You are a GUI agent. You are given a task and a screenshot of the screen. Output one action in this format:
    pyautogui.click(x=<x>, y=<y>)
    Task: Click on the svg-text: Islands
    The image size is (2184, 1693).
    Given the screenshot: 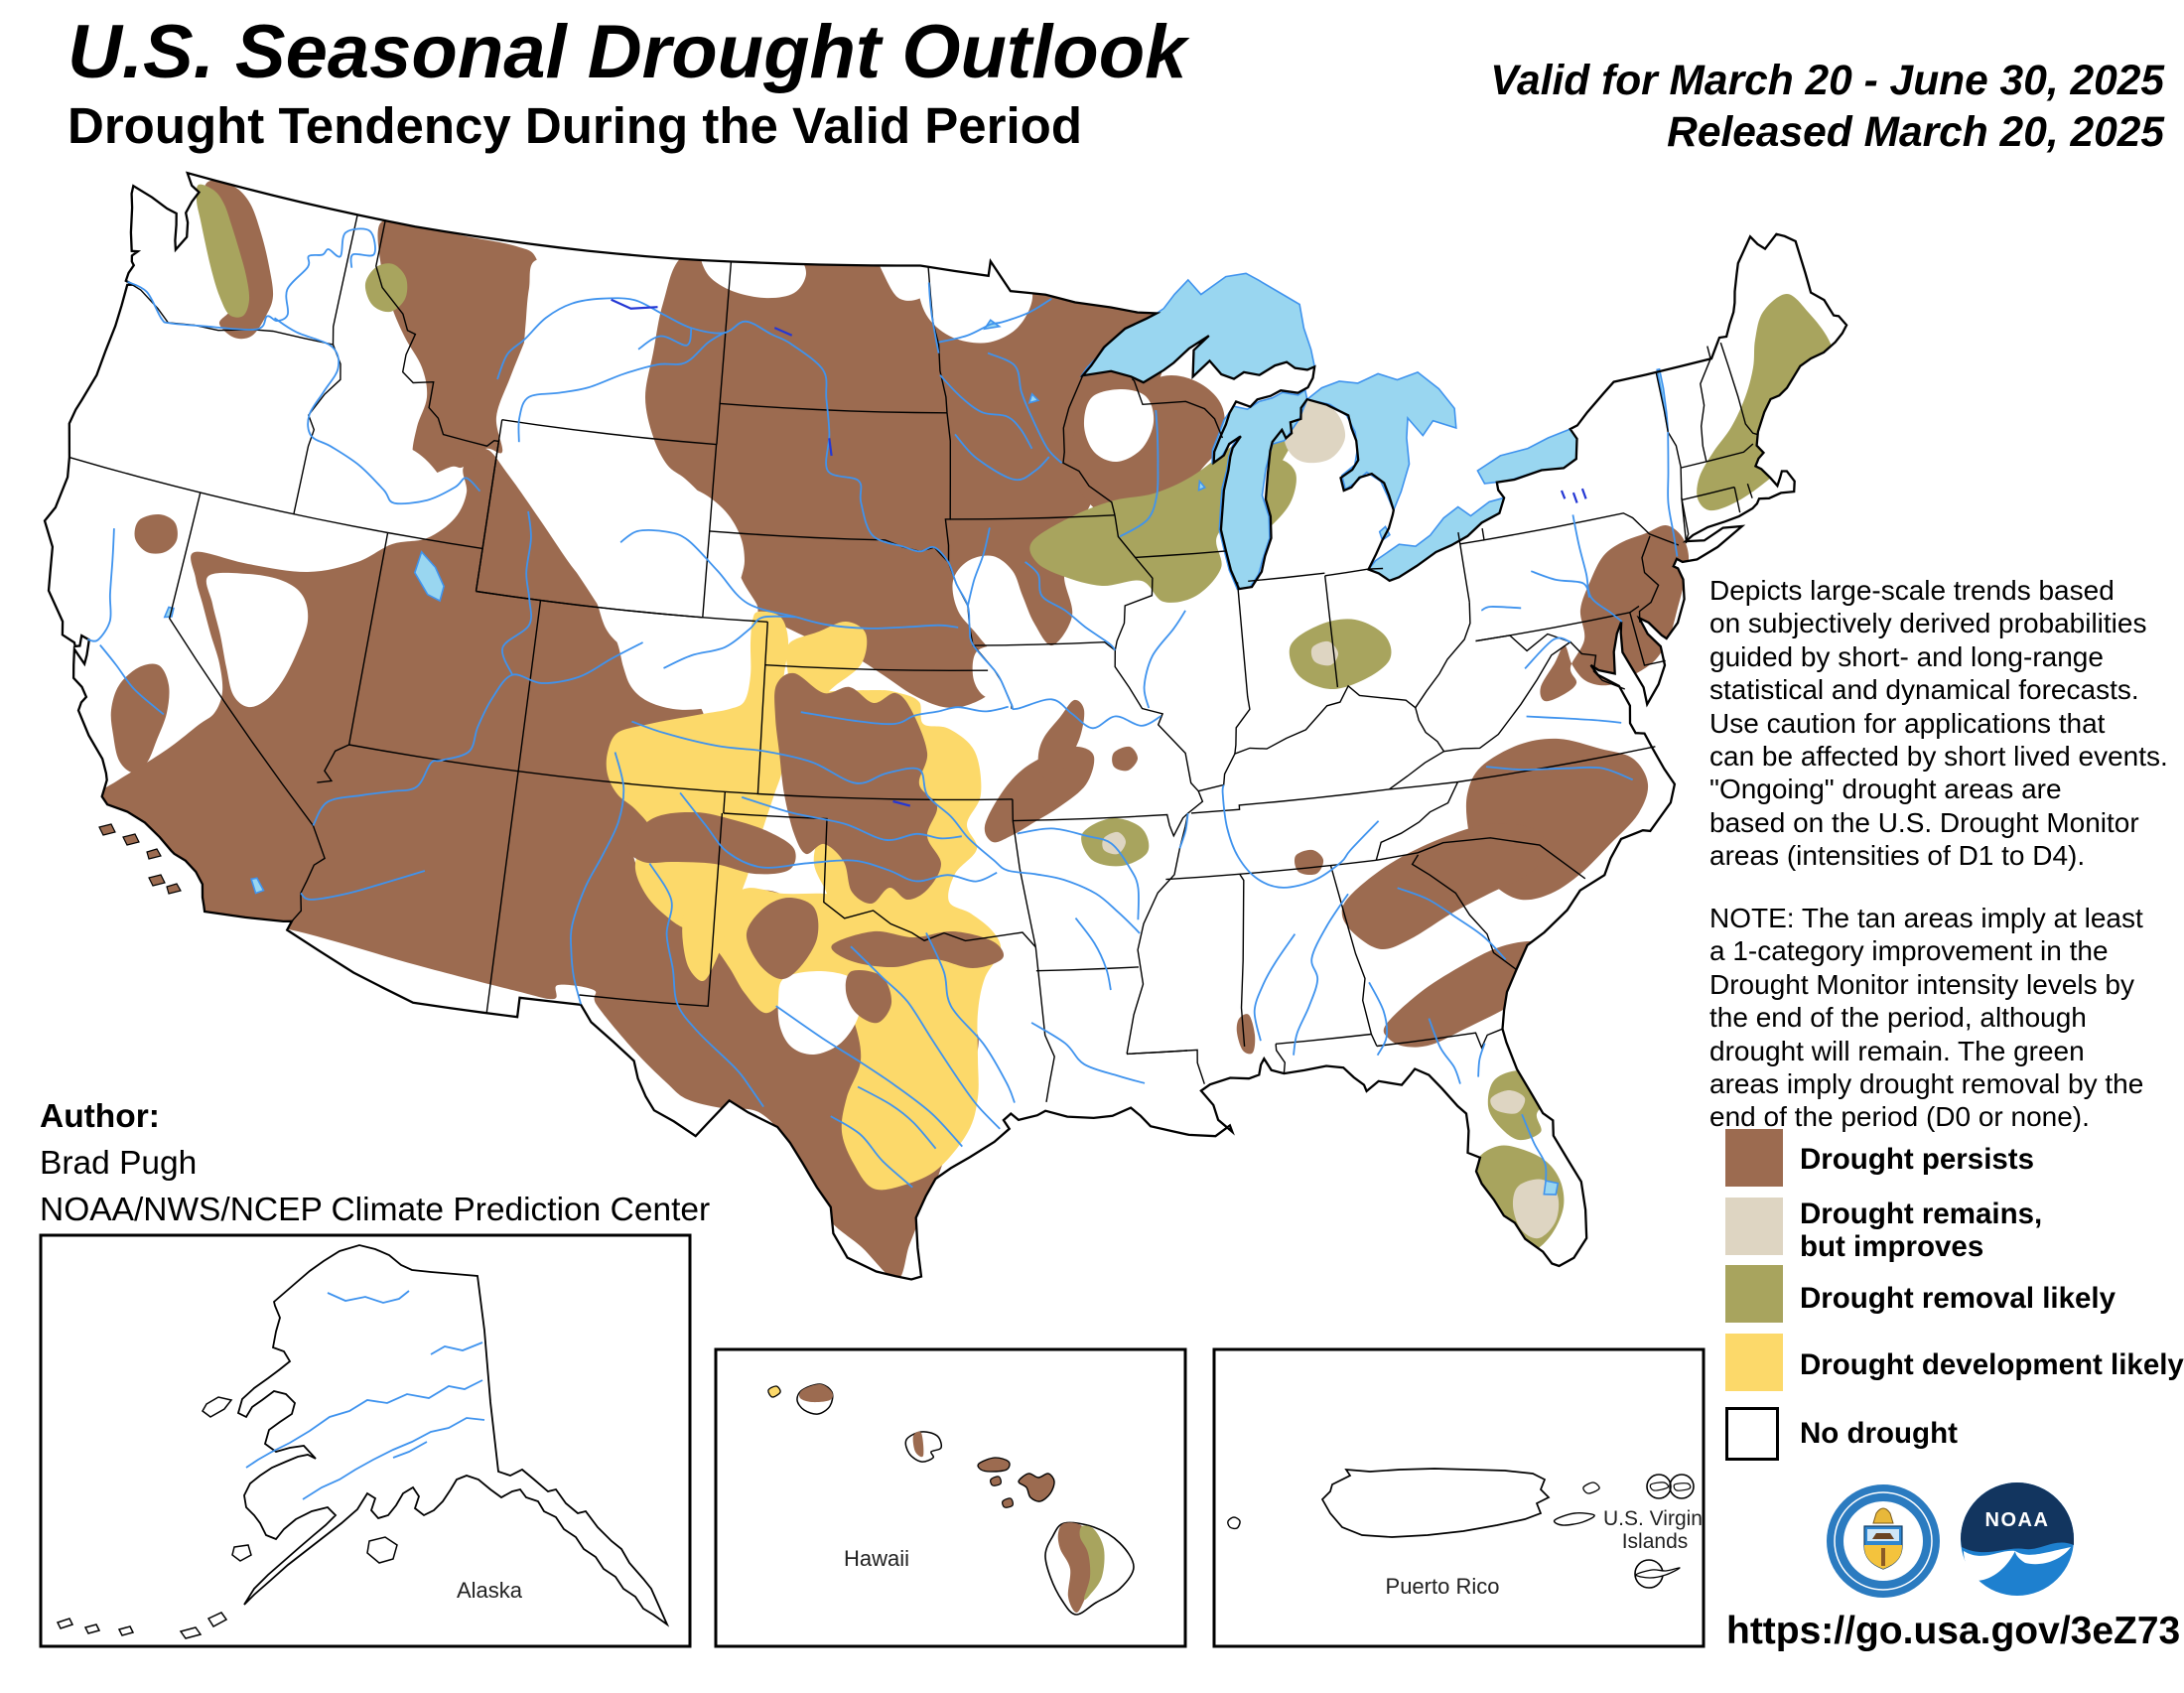 What is the action you would take?
    pyautogui.click(x=1655, y=1541)
    